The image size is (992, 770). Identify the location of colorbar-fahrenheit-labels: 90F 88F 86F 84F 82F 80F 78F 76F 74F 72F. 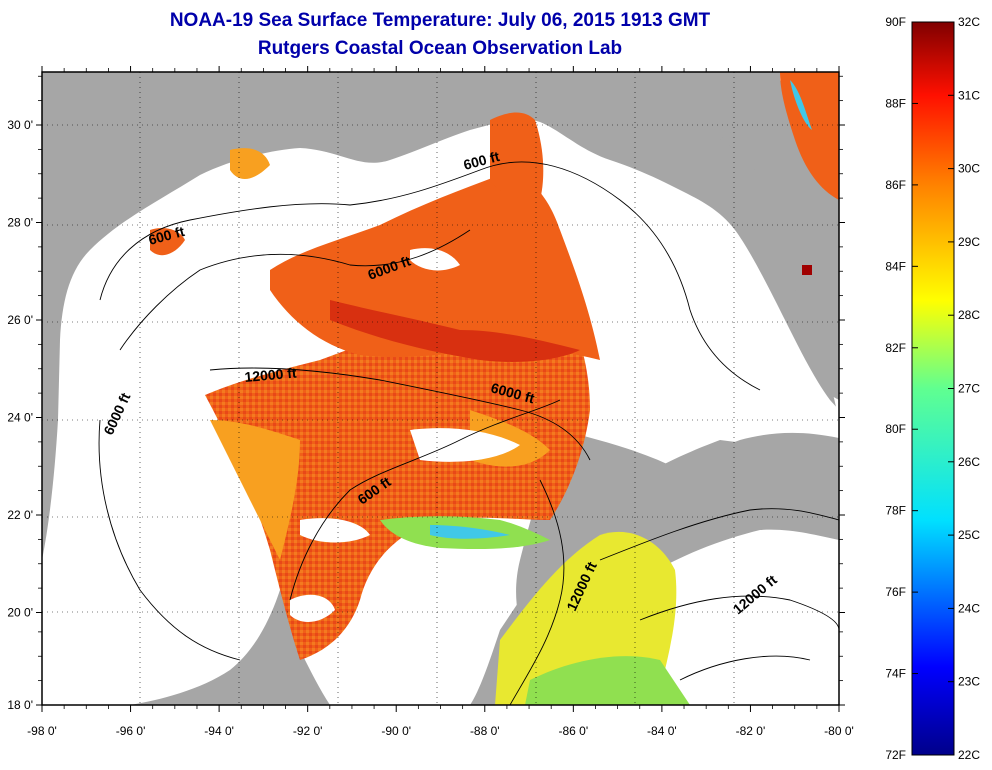
(901, 388).